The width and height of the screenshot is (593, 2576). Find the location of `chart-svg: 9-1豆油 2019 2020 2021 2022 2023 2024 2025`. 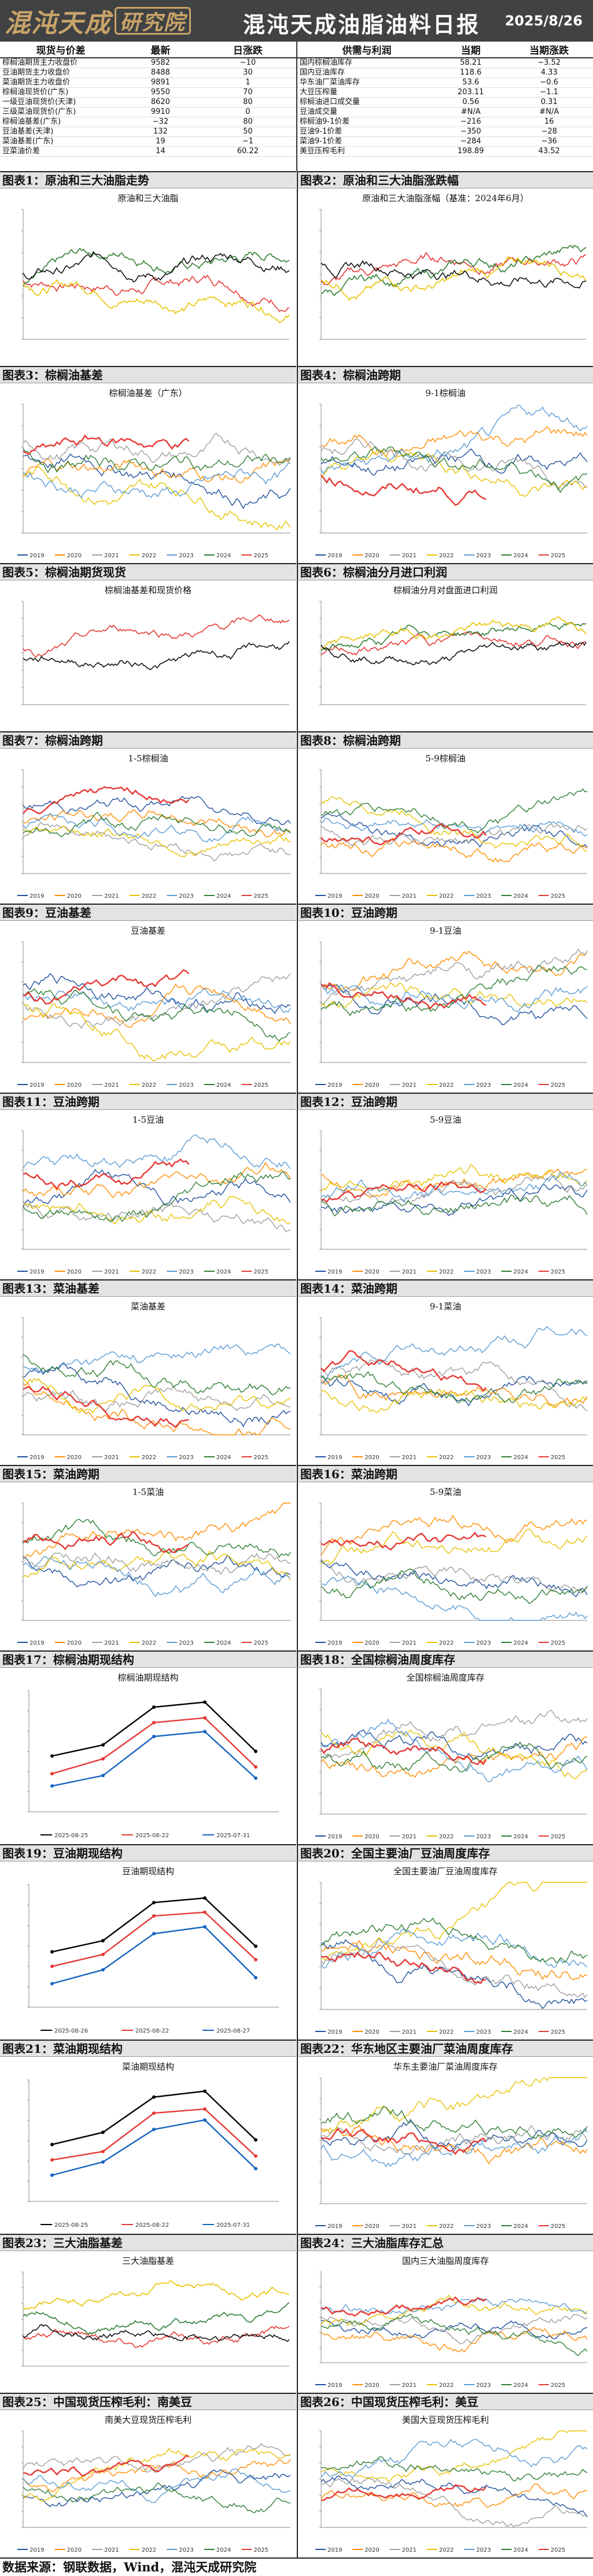

chart-svg: 9-1豆油 2019 2020 2021 2022 2023 2024 2025 is located at coordinates (451, 1008).